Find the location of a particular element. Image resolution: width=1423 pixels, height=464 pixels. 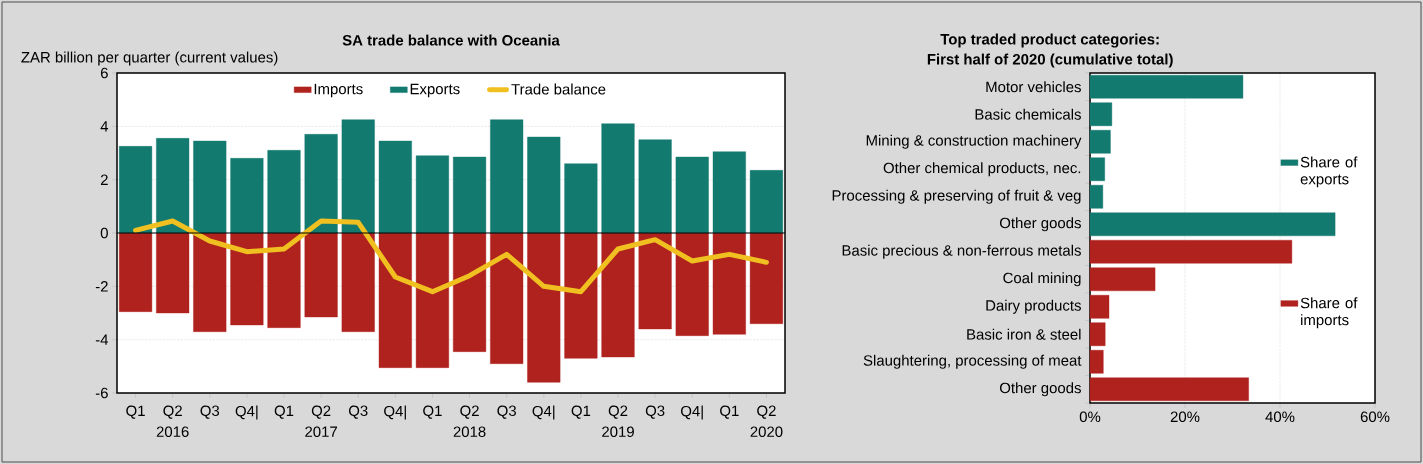

y-tick-label: 2 is located at coordinates (104, 179).